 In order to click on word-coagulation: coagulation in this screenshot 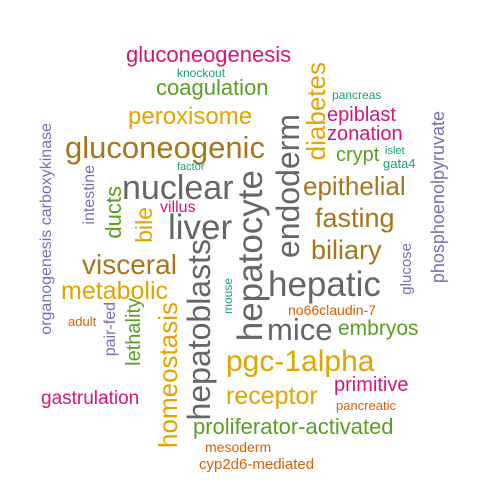, I will do `click(212, 87)`.